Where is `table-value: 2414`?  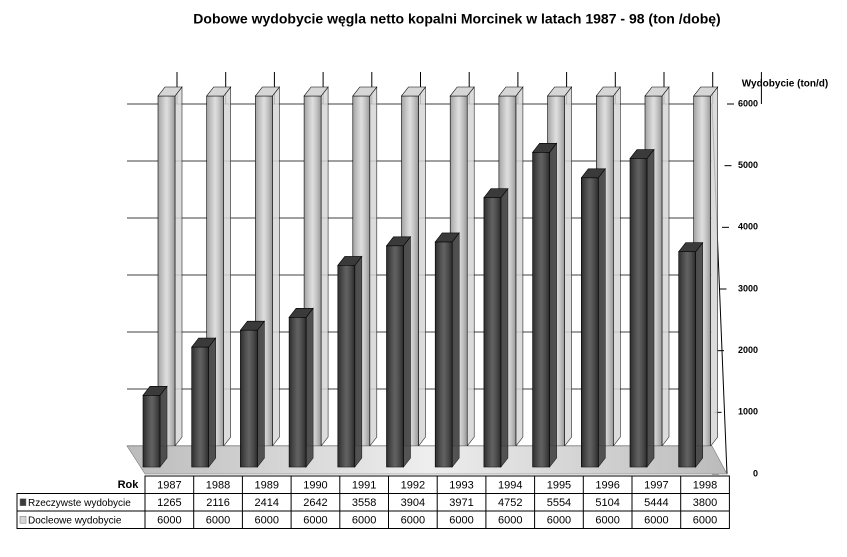
table-value: 2414 is located at coordinates (267, 503).